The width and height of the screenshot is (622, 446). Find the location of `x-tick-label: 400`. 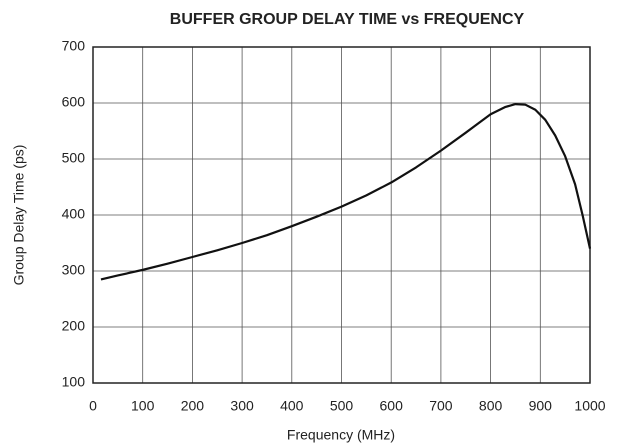

x-tick-label: 400 is located at coordinates (292, 406).